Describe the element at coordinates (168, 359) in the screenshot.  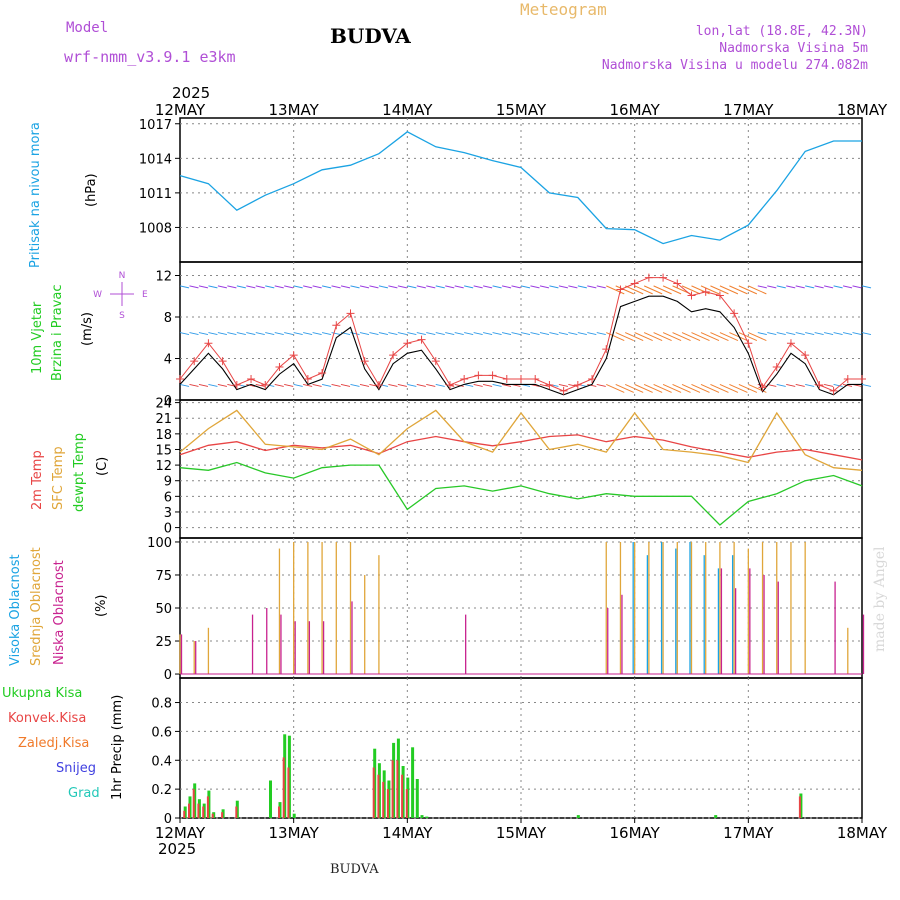
I see `y-tick-label: 4` at that location.